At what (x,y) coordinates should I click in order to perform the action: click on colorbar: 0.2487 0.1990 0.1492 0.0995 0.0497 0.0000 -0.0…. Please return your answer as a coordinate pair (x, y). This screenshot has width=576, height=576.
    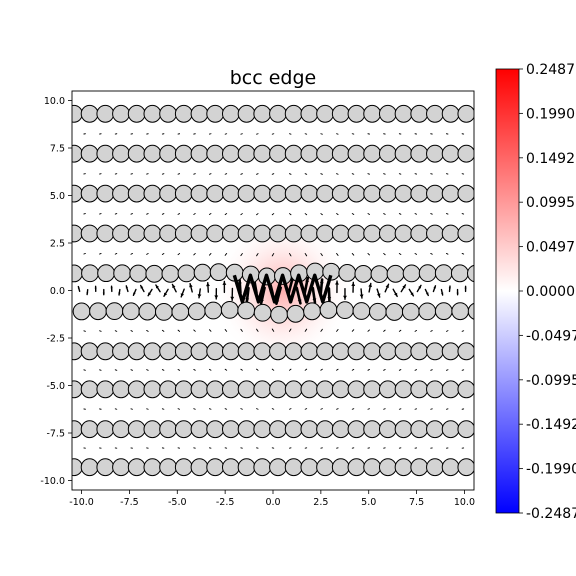
    Looking at the image, I should click on (535, 292).